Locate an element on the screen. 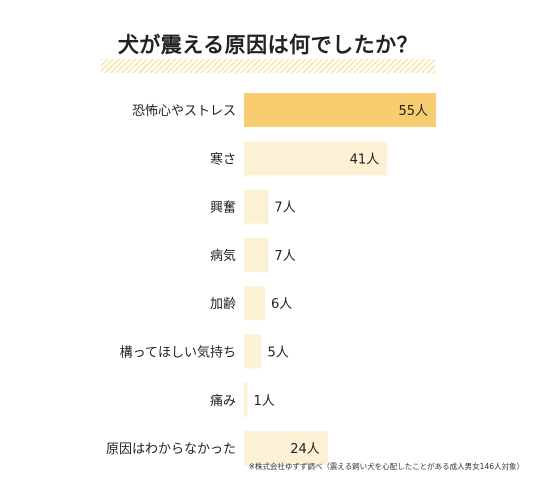 The image size is (536, 486). value-label: 41人 is located at coordinates (365, 159).